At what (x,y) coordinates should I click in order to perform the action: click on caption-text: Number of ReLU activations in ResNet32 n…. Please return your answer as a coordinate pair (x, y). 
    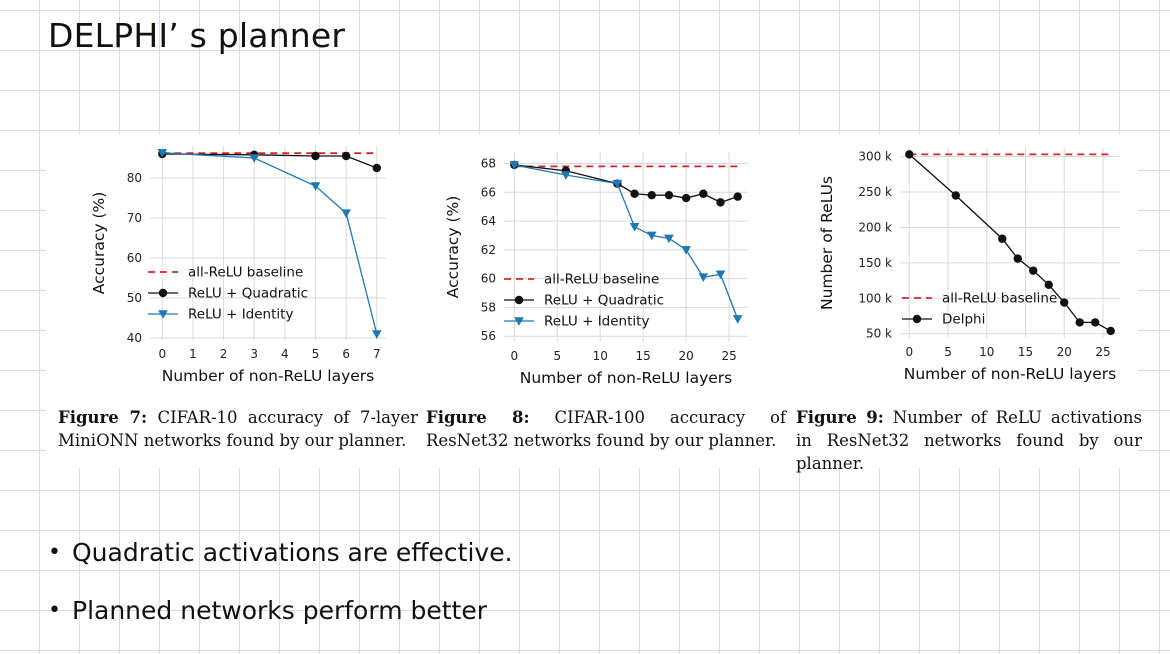
    Looking at the image, I should click on (969, 440).